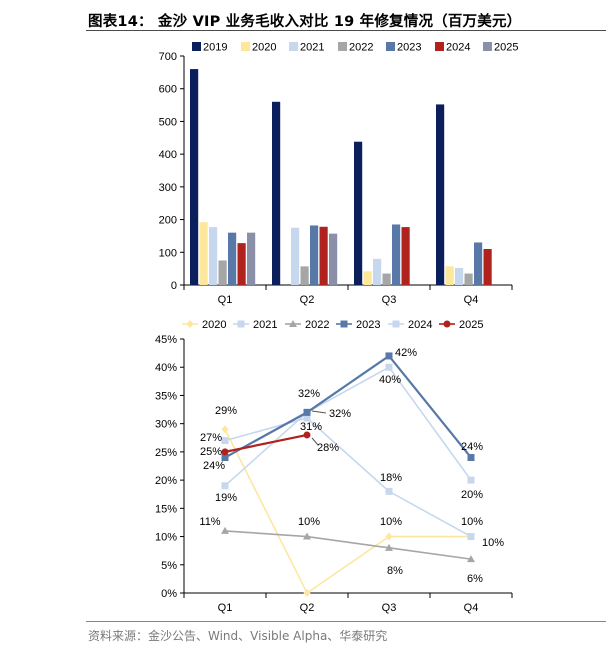  Describe the element at coordinates (478, 263) in the screenshot. I see `bar-2023-Q4` at that location.